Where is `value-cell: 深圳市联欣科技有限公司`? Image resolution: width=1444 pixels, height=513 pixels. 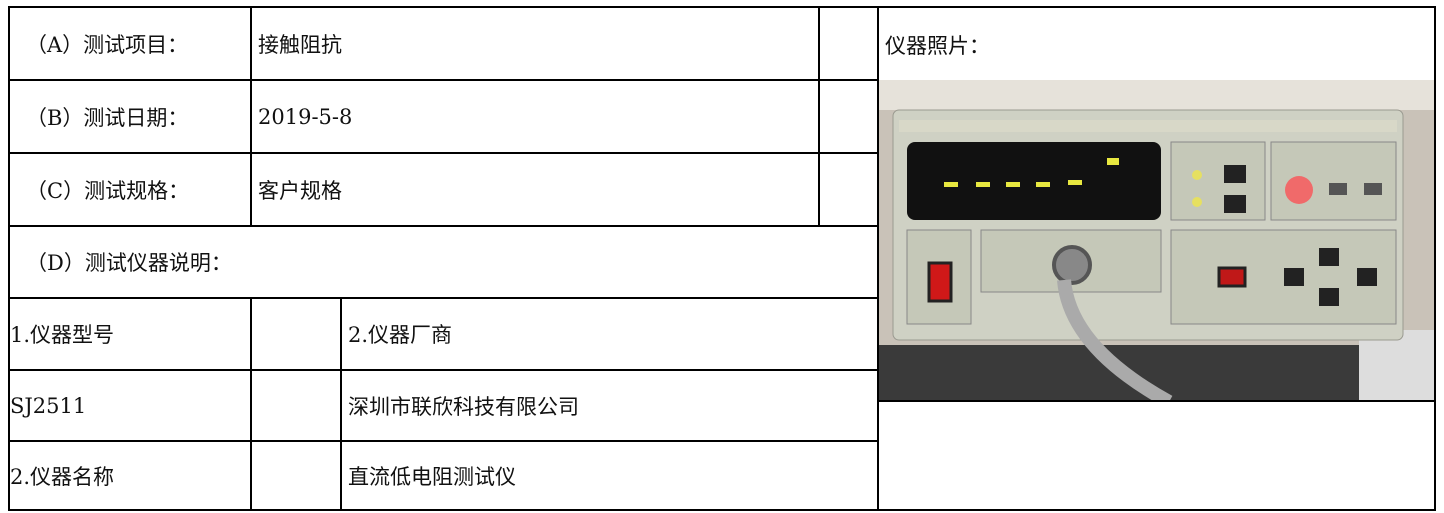
value-cell: 深圳市联欣科技有限公司 is located at coordinates (609, 405).